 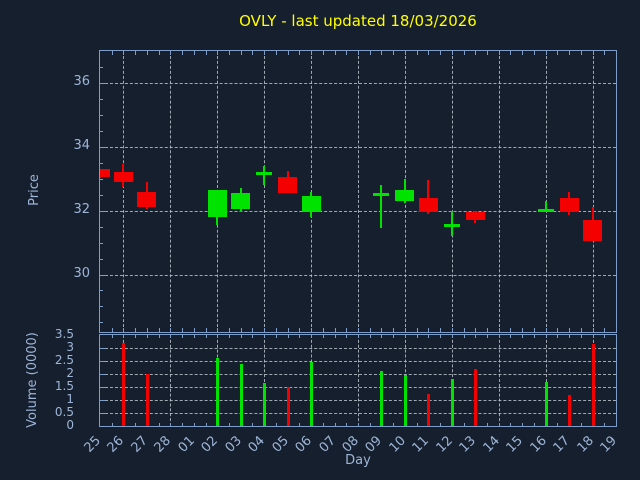 I want to click on day-axis-label: Day, so click(x=358, y=460).